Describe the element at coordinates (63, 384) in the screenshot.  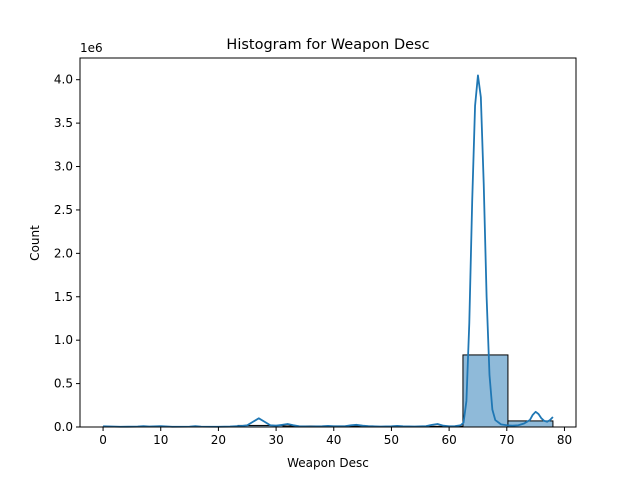
I see `y-tick-label: 0.5` at that location.